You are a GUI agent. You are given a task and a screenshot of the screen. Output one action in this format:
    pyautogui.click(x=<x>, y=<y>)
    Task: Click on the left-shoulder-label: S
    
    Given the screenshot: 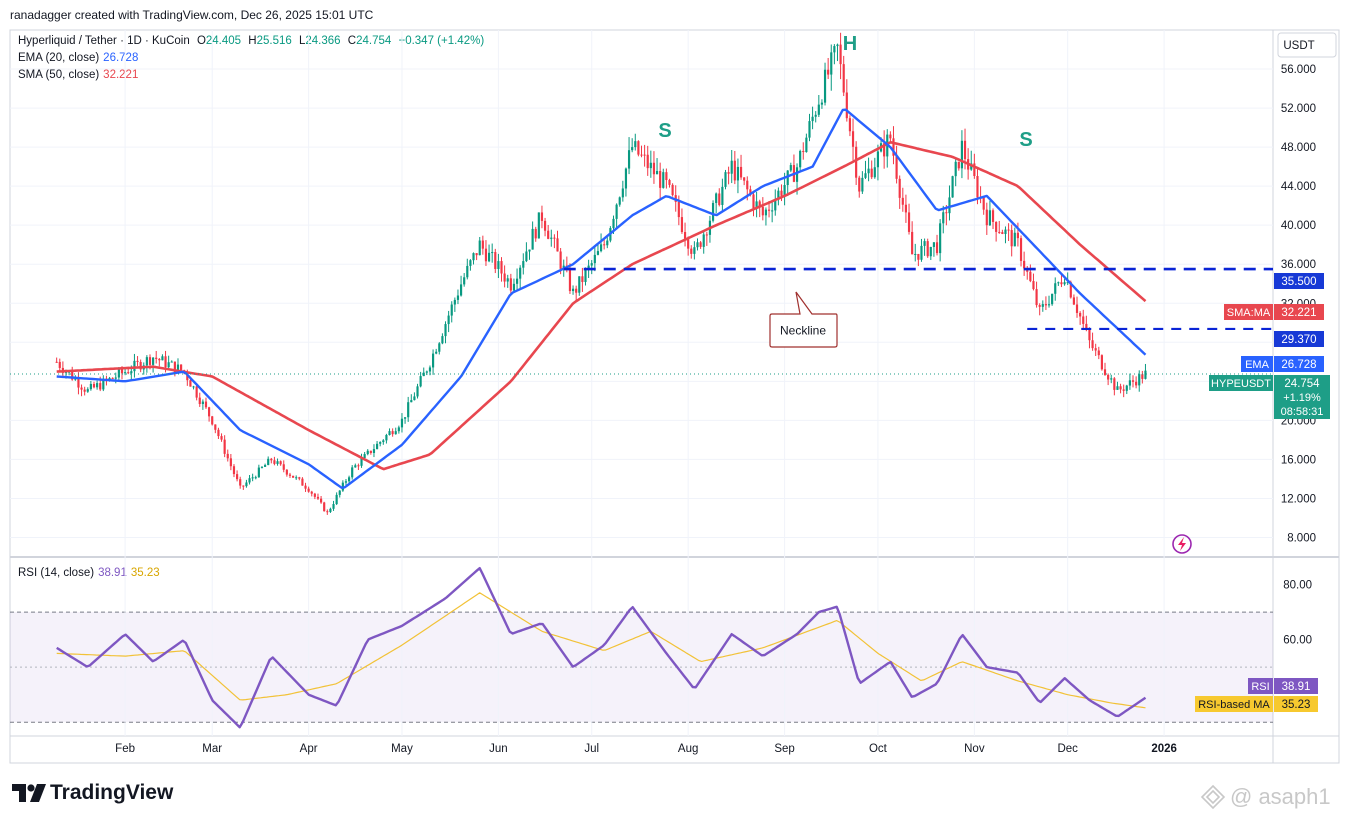 What is the action you would take?
    pyautogui.click(x=664, y=131)
    